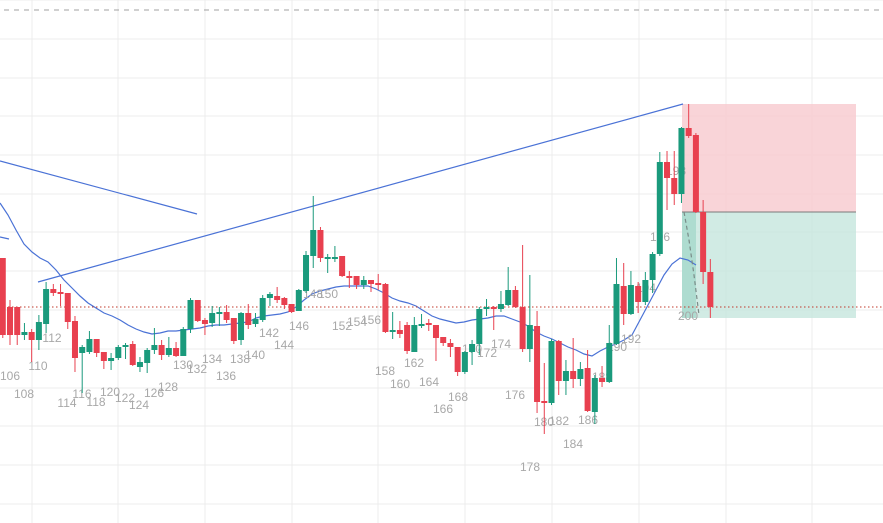 The height and width of the screenshot is (523, 883). I want to click on bar-index-label: 114, so click(66, 403).